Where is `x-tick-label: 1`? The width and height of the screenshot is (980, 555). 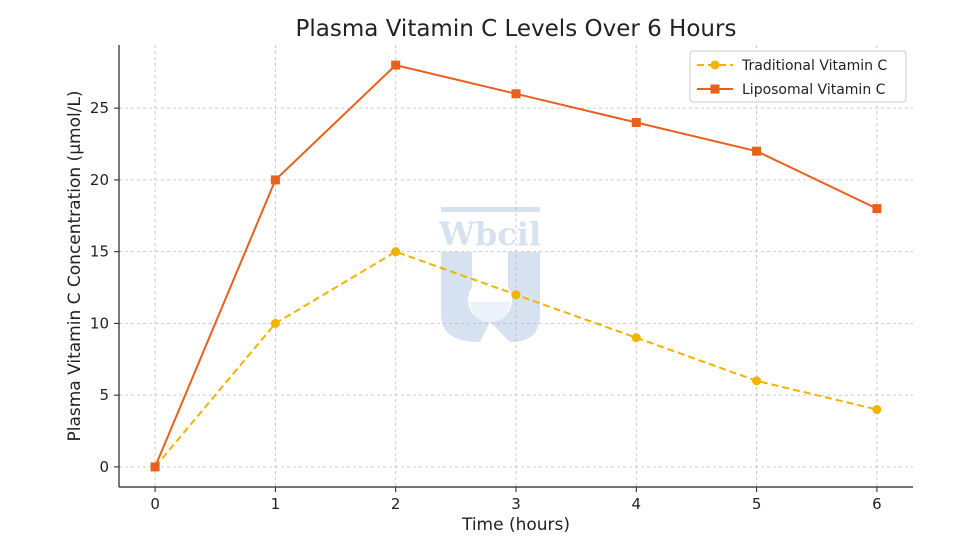 x-tick-label: 1 is located at coordinates (276, 504).